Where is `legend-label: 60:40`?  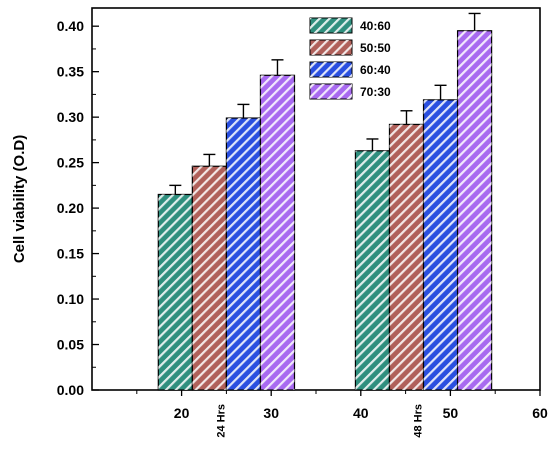
legend-label: 60:40 is located at coordinates (375, 70).